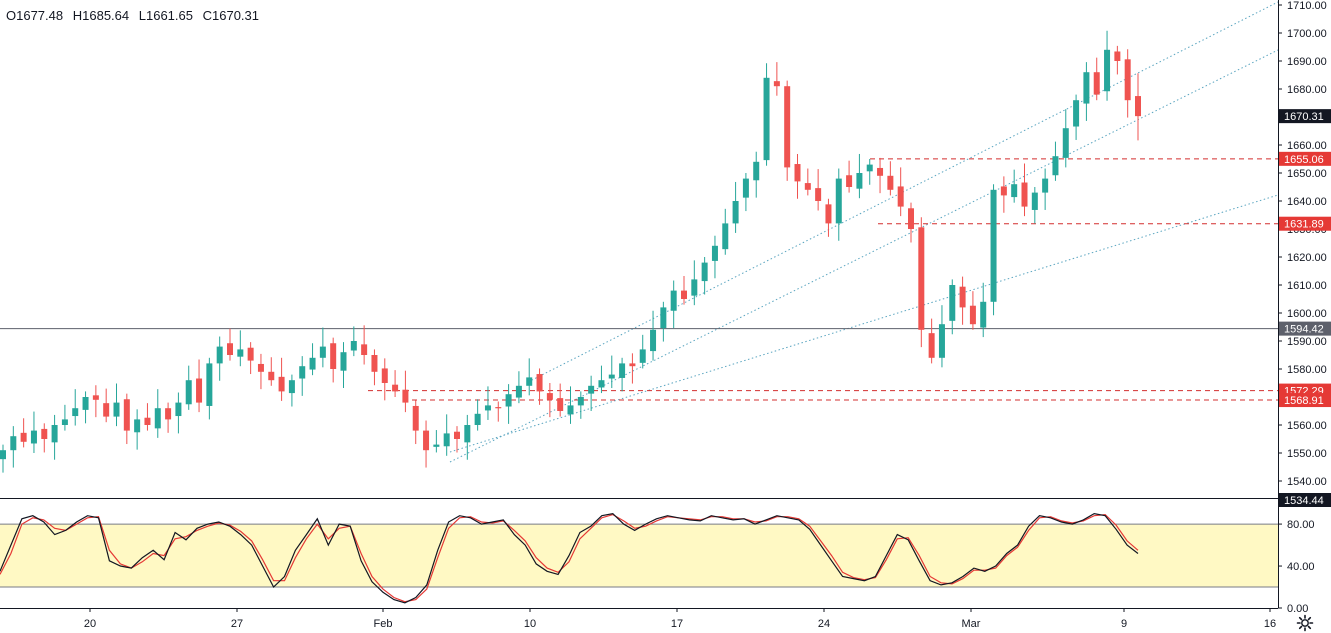 The width and height of the screenshot is (1331, 633). Describe the element at coordinates (530, 624) in the screenshot. I see `time-tick-label: 10` at that location.